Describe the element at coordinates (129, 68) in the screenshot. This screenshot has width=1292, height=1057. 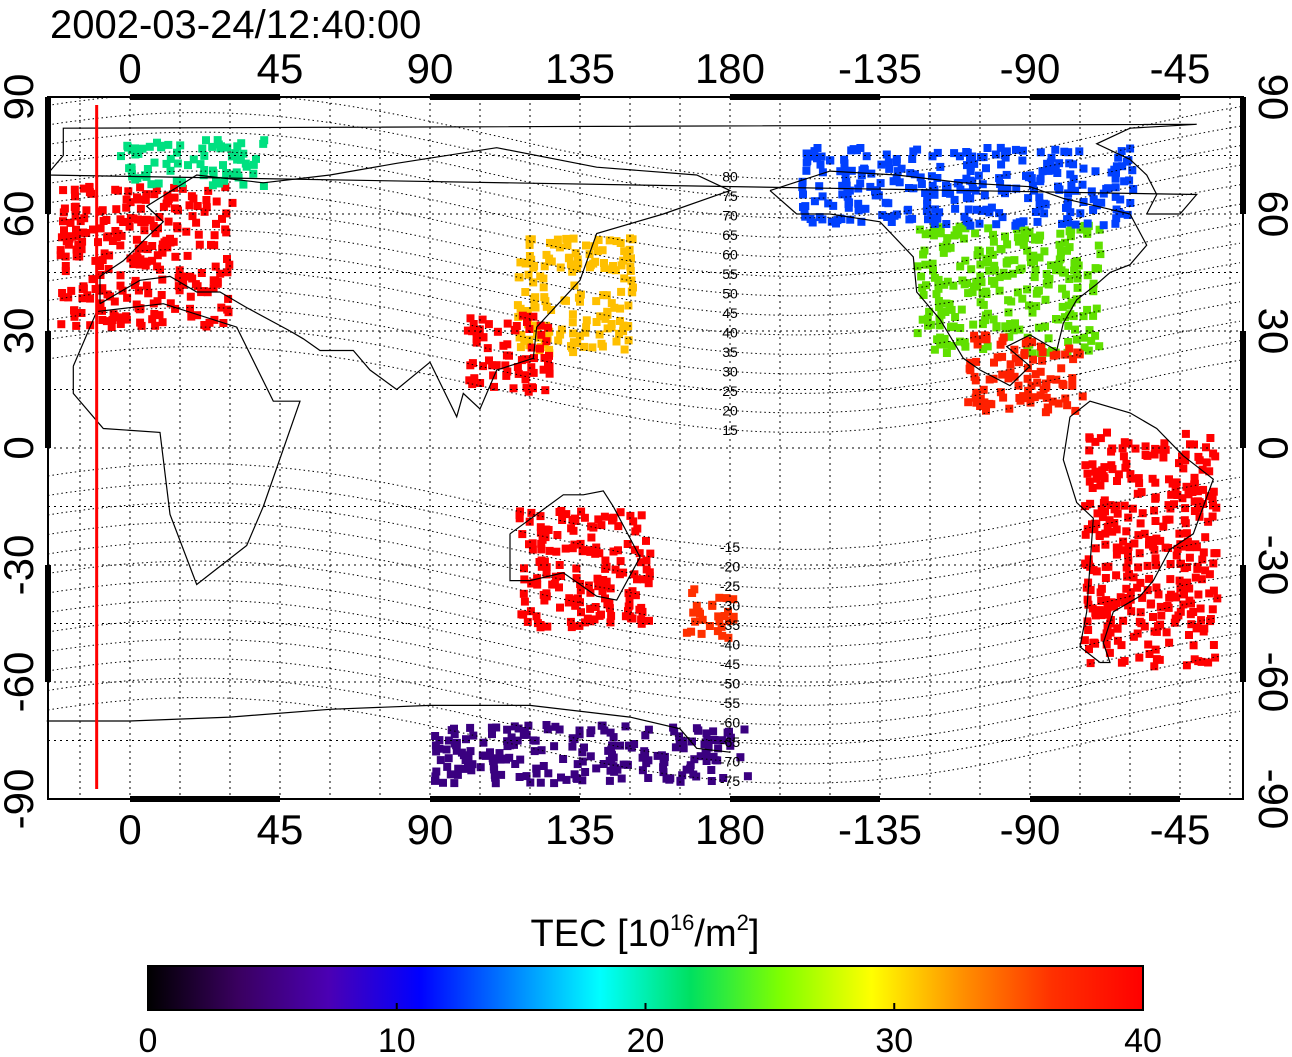
I see `top-lon-tick-label: 0` at that location.